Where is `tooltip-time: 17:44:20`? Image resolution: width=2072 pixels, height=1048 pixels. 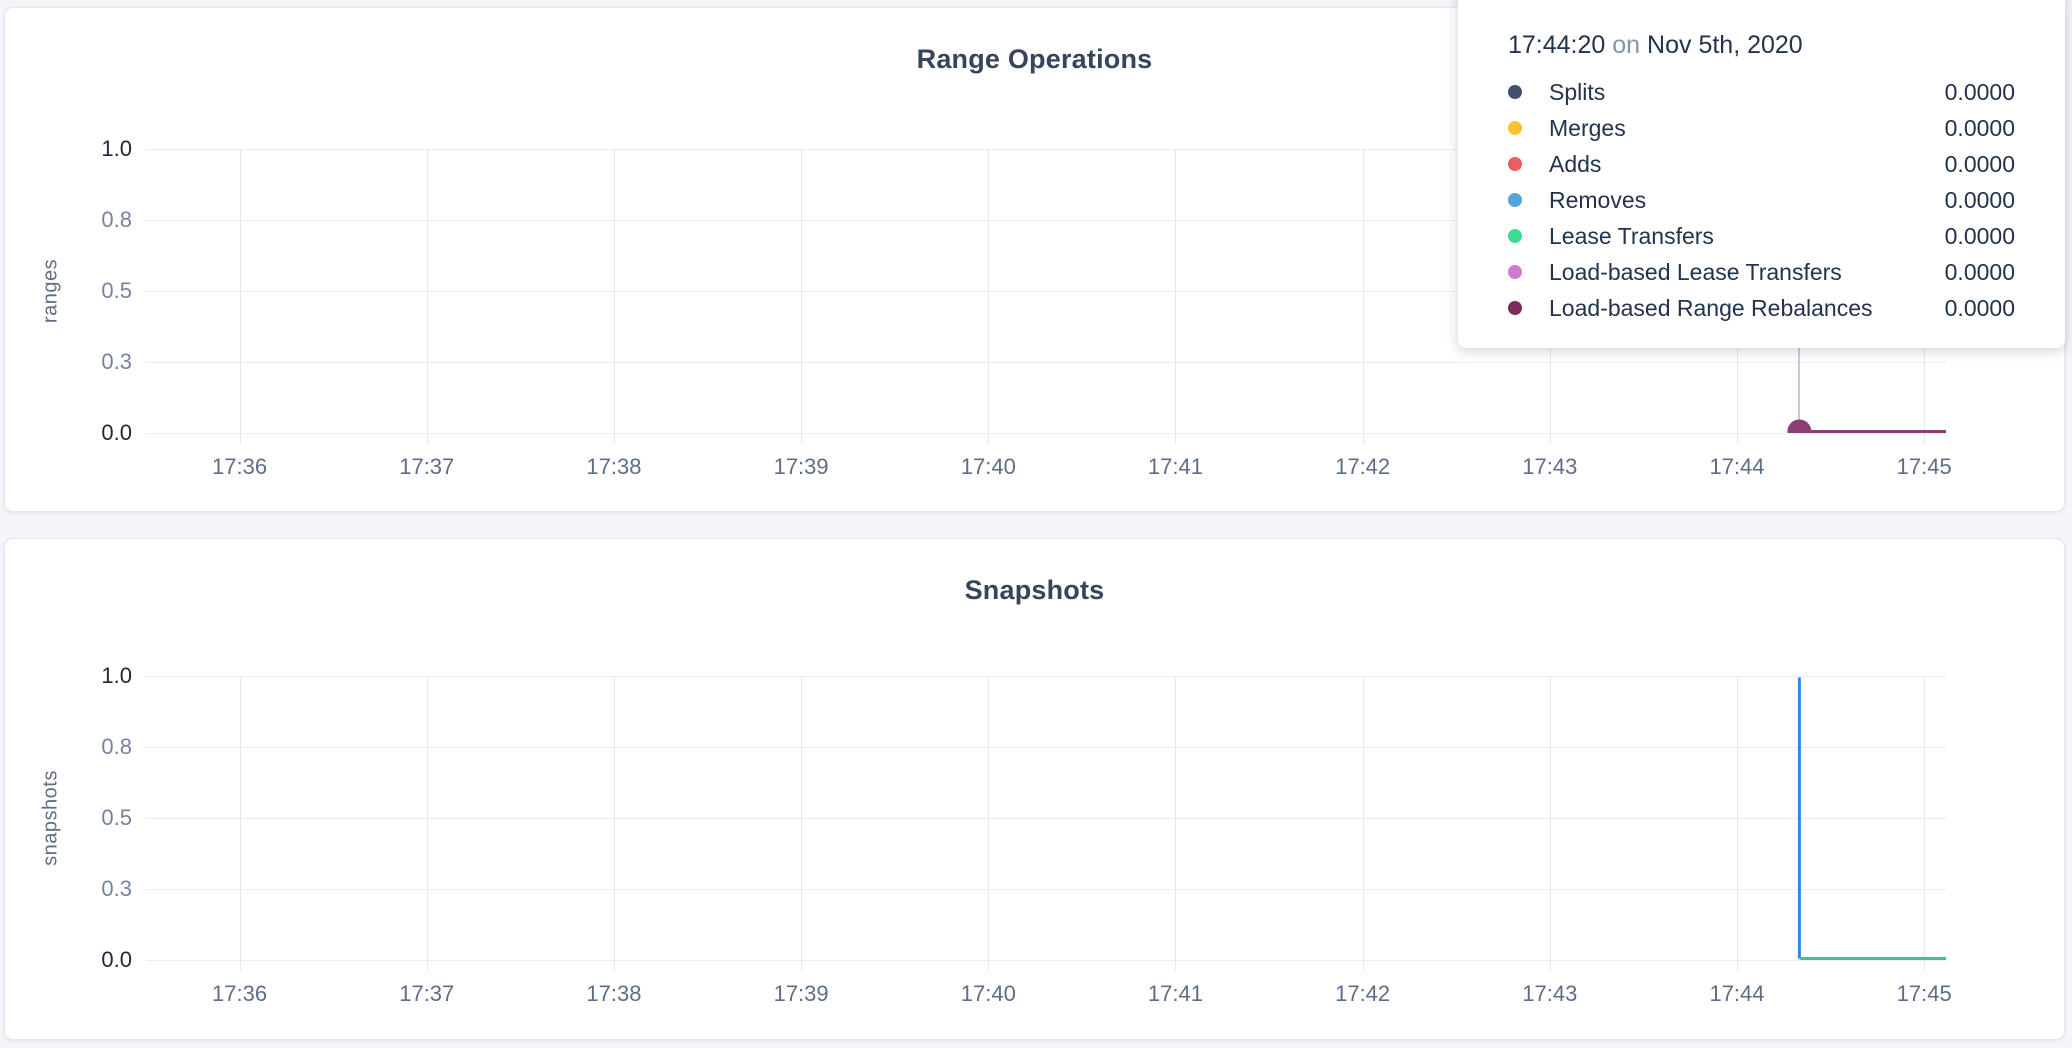 tooltip-time: 17:44:20 is located at coordinates (1557, 45).